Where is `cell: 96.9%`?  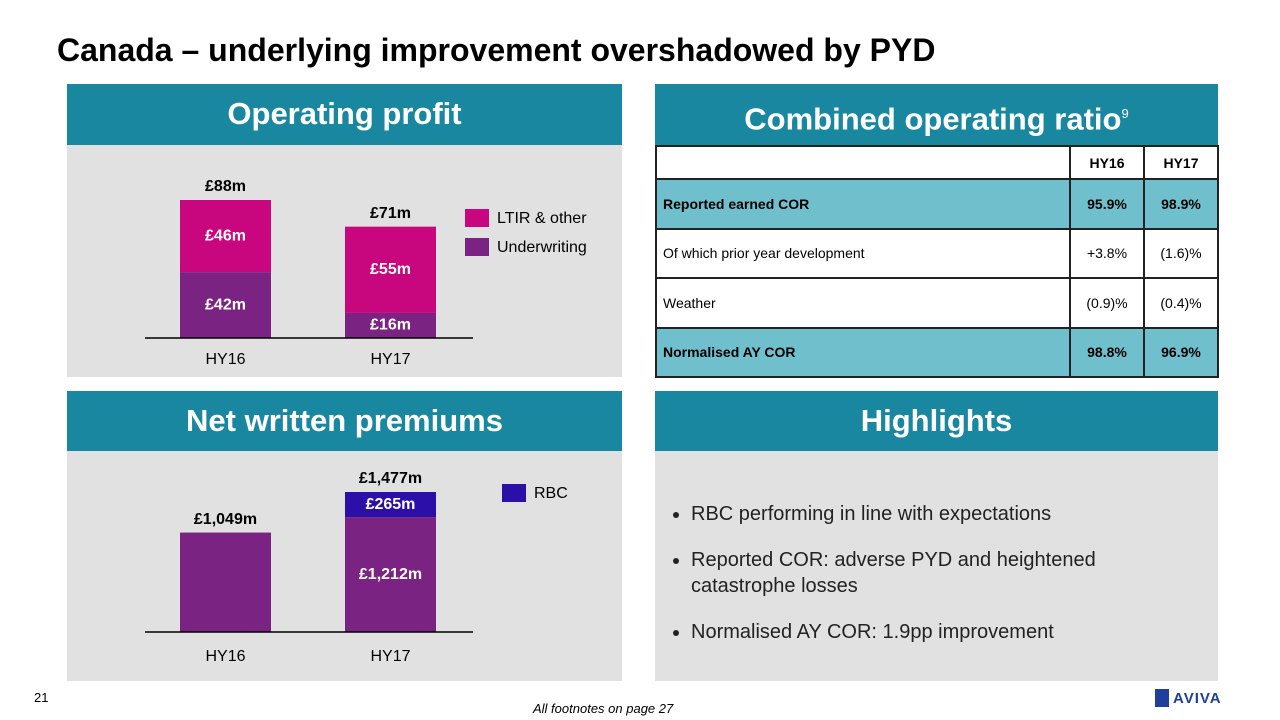 cell: 96.9% is located at coordinates (1181, 352).